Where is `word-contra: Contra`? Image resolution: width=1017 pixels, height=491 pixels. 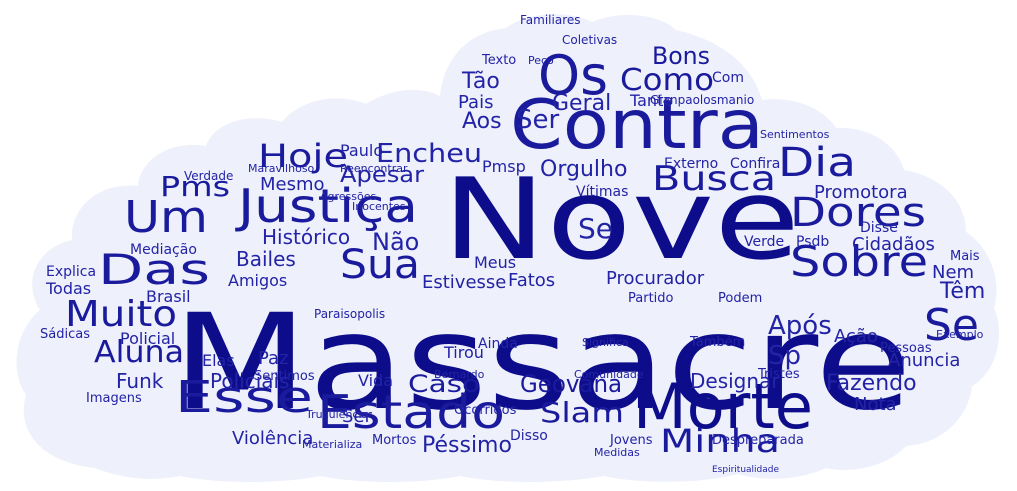
word-contra: Contra is located at coordinates (637, 125).